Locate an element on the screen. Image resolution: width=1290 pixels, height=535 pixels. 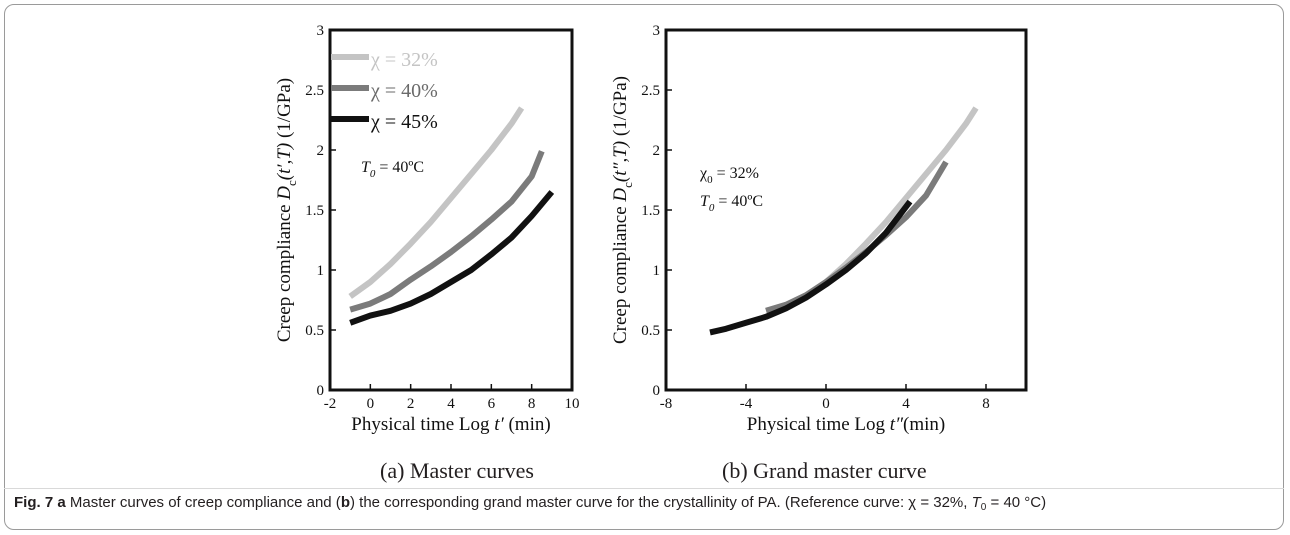
panel-a-x-axis-label: Physical time Log t′ (min) is located at coordinates (450, 424).